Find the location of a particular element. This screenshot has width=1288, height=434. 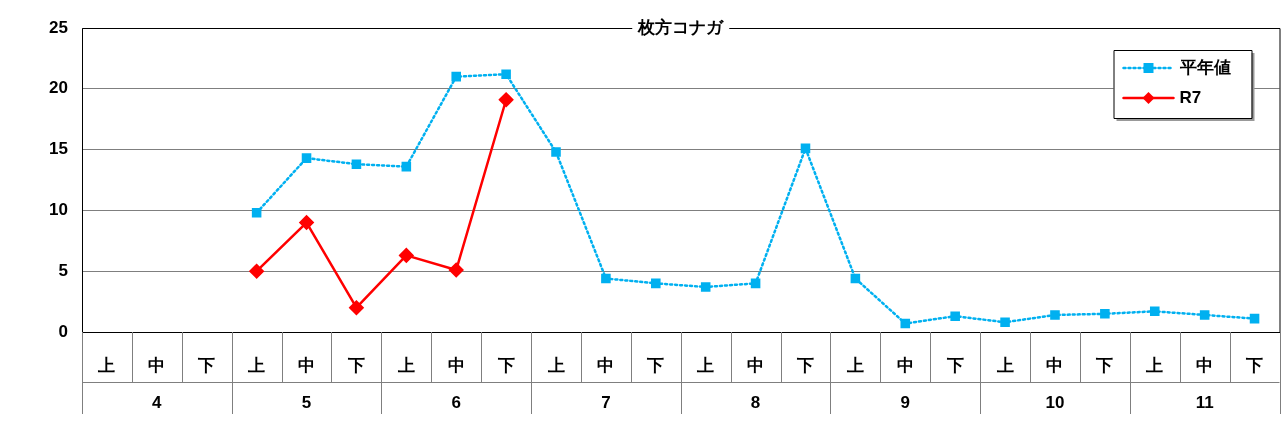

chart-title: 枚方コナガ is located at coordinates (681, 27).